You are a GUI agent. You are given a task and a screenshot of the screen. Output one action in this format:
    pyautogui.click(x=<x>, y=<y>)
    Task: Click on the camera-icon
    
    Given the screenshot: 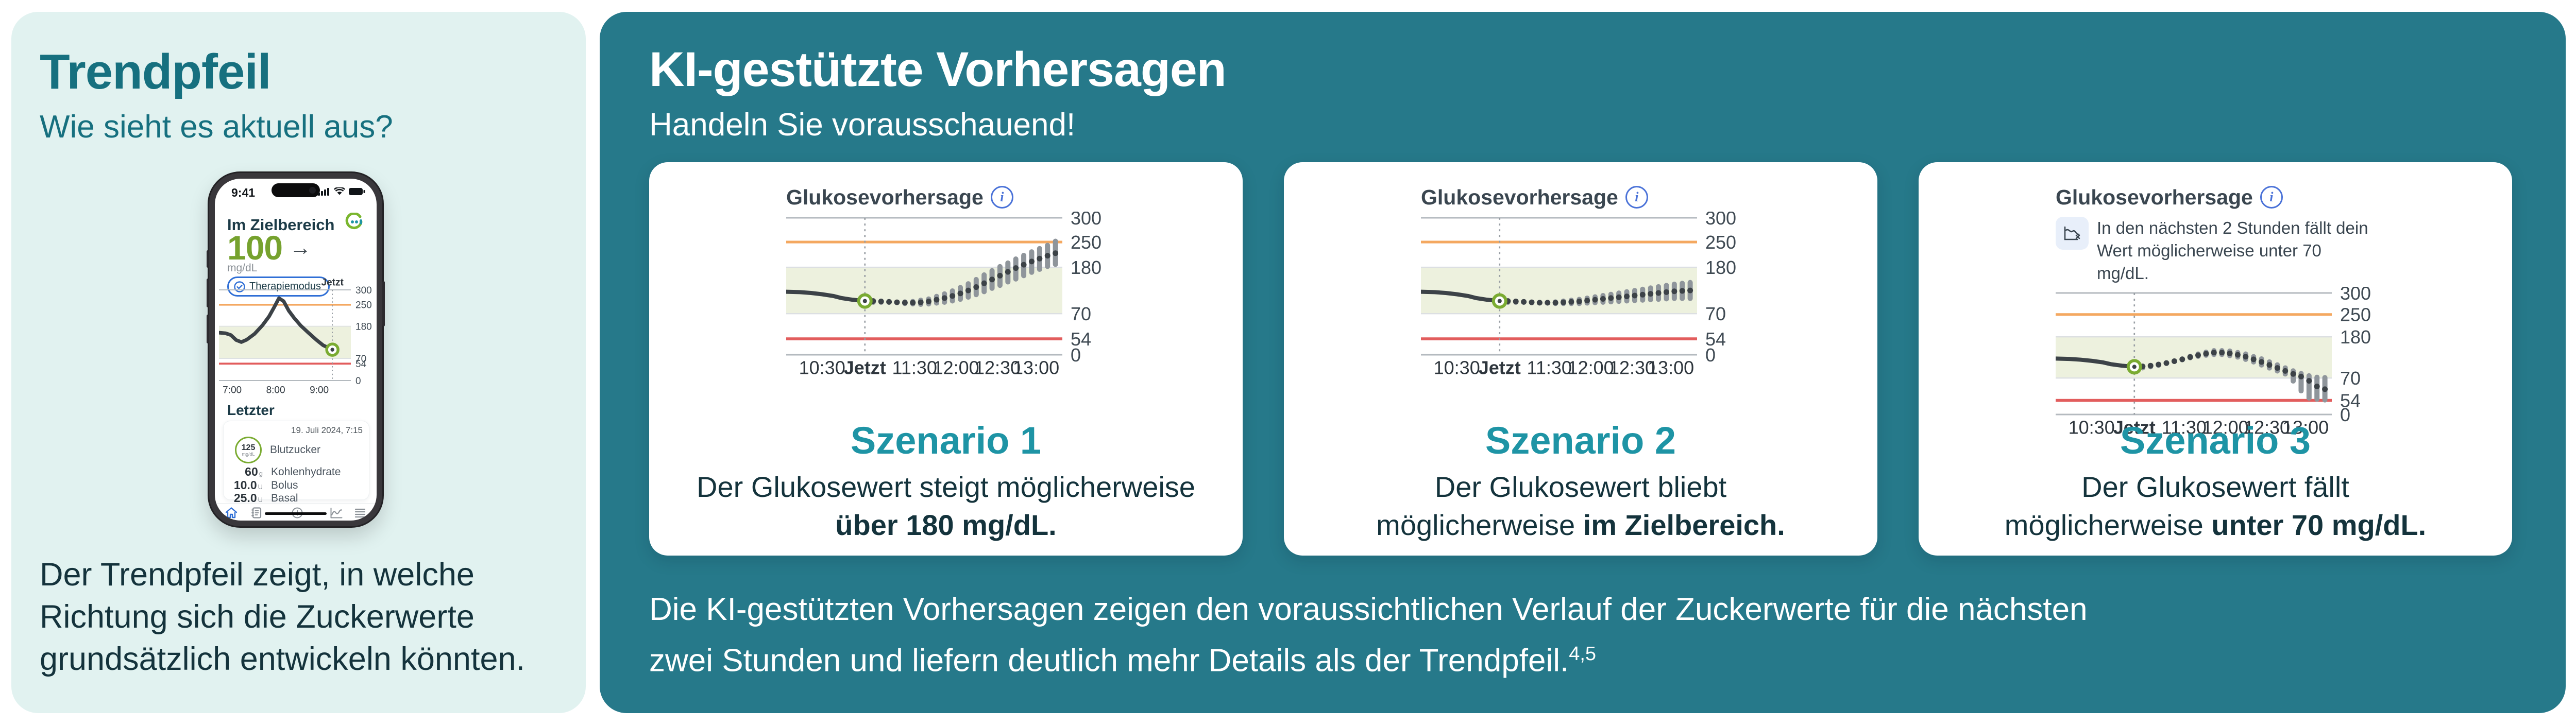 What is the action you would take?
    pyautogui.click(x=312, y=190)
    